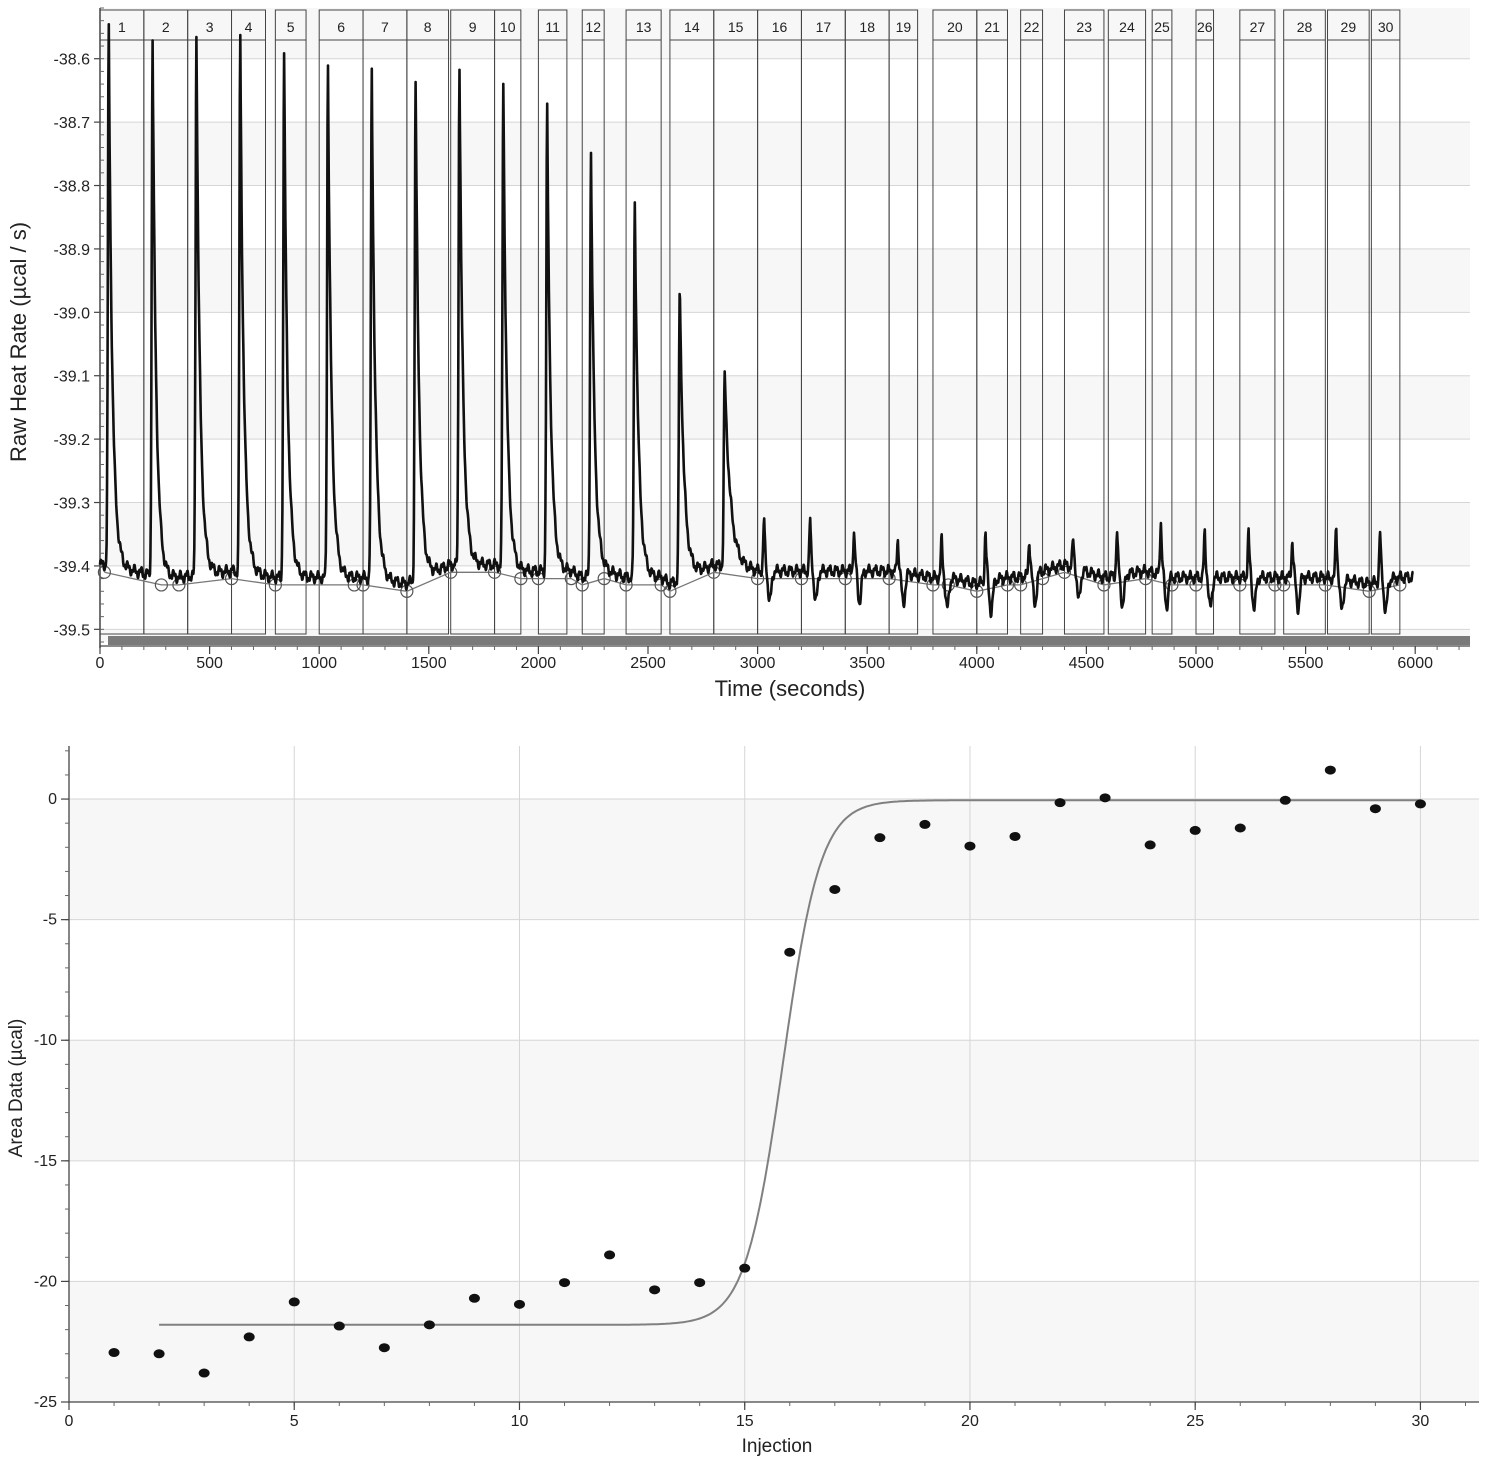  I want to click on bottom-y-axis-title: Area Data (µcal), so click(16, 1088).